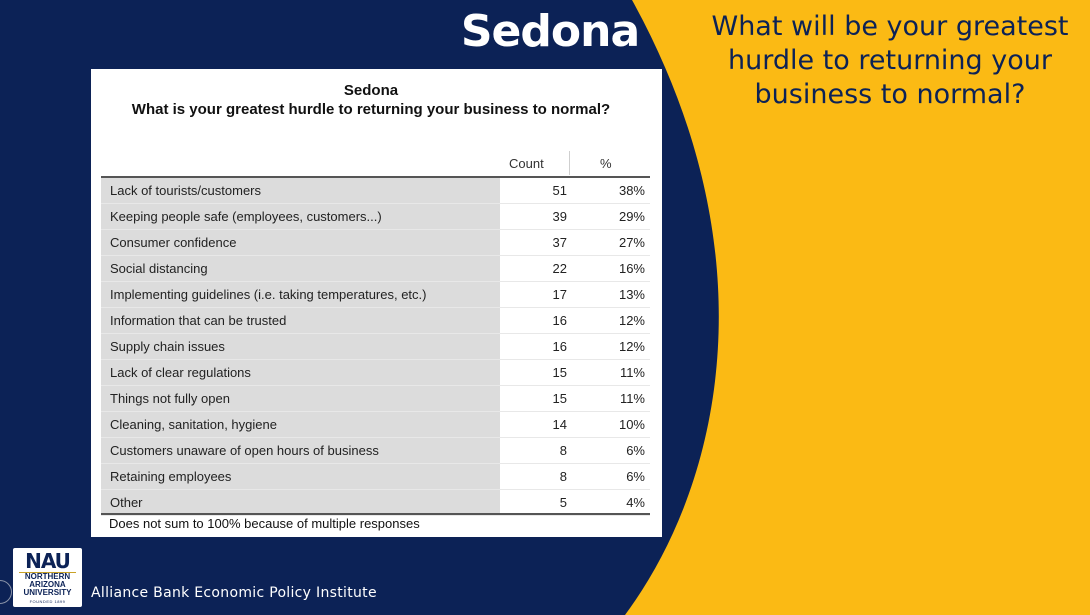  What do you see at coordinates (606, 163) in the screenshot?
I see `column-header-percent: %` at bounding box center [606, 163].